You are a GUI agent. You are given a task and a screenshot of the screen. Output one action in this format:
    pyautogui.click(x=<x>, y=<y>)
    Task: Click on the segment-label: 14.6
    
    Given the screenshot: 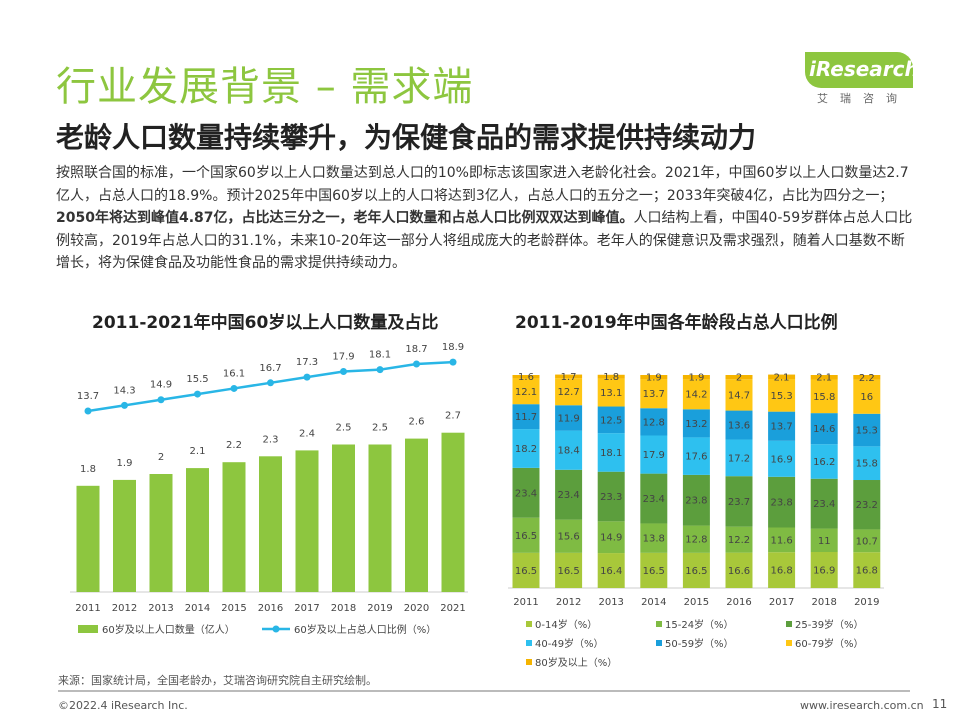 What is the action you would take?
    pyautogui.click(x=824, y=429)
    